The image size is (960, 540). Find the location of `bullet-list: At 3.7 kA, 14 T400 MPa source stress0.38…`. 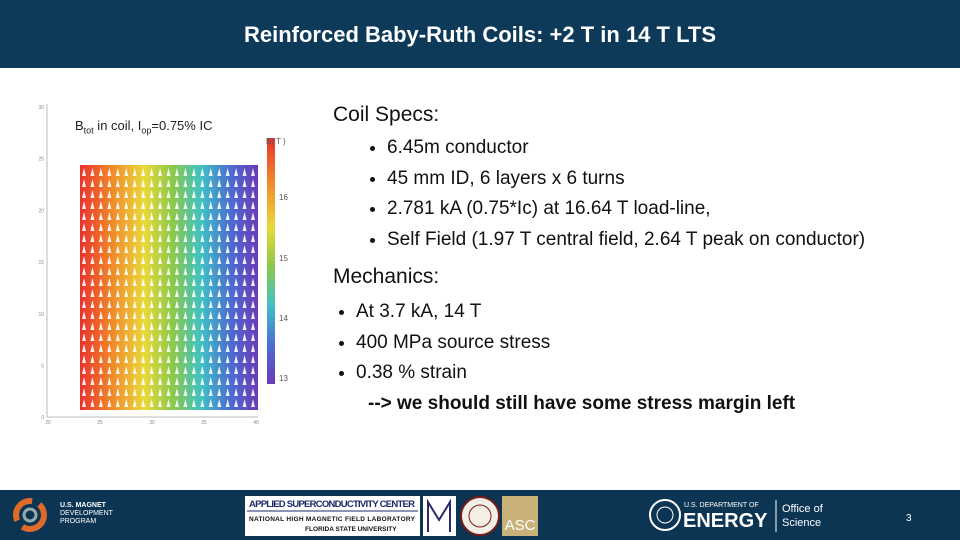

bullet-list: At 3.7 kA, 14 T400 MPa source stress0.38… is located at coordinates (453, 343).